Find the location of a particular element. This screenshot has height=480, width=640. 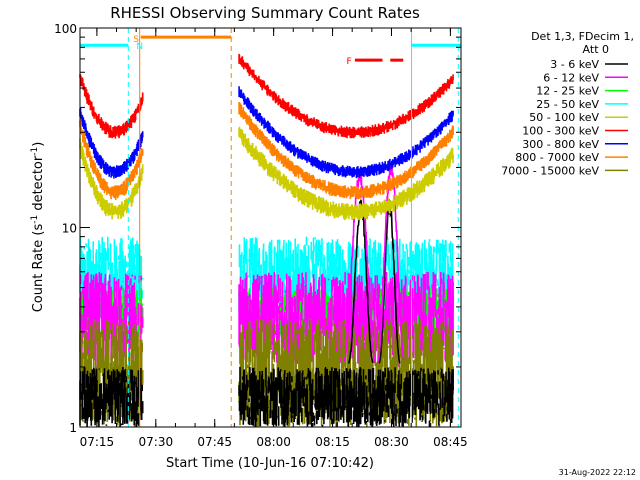

x-tick-label: 08:15 is located at coordinates (332, 442).